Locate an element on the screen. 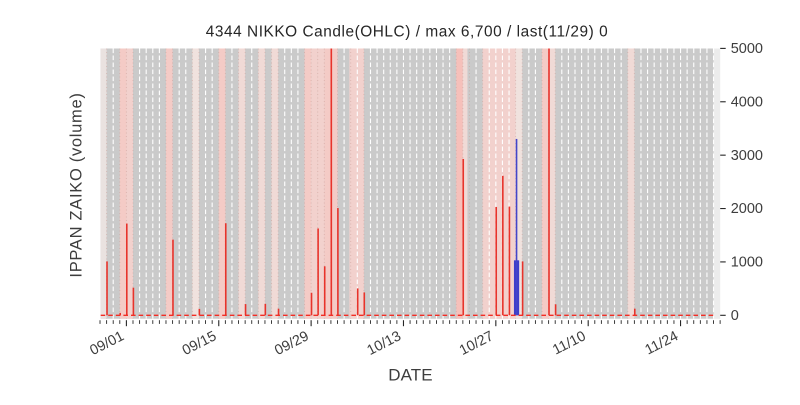 The image size is (800, 405). svg-text: 5000 is located at coordinates (747, 49).